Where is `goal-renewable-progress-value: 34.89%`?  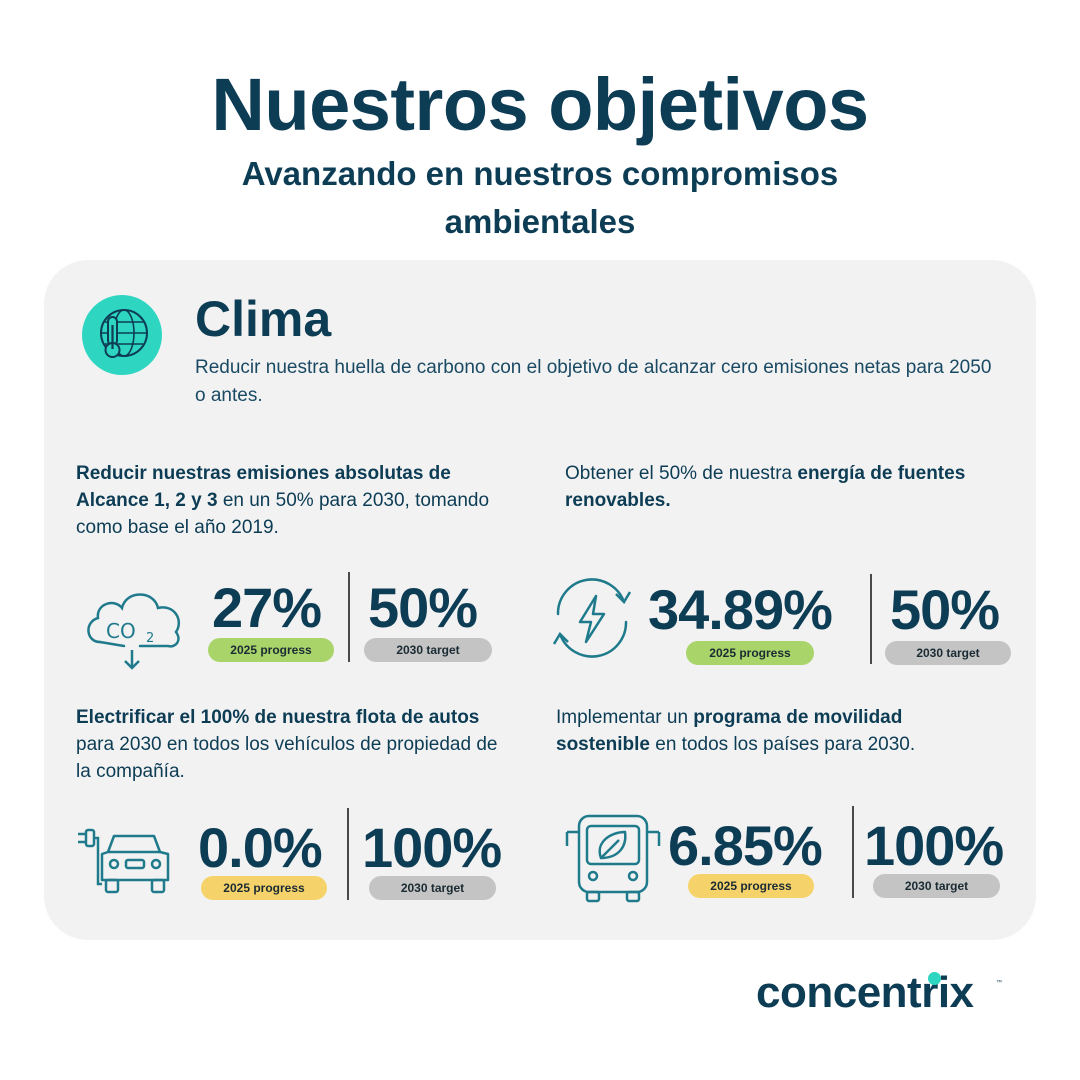
goal-renewable-progress-value: 34.89% is located at coordinates (740, 609).